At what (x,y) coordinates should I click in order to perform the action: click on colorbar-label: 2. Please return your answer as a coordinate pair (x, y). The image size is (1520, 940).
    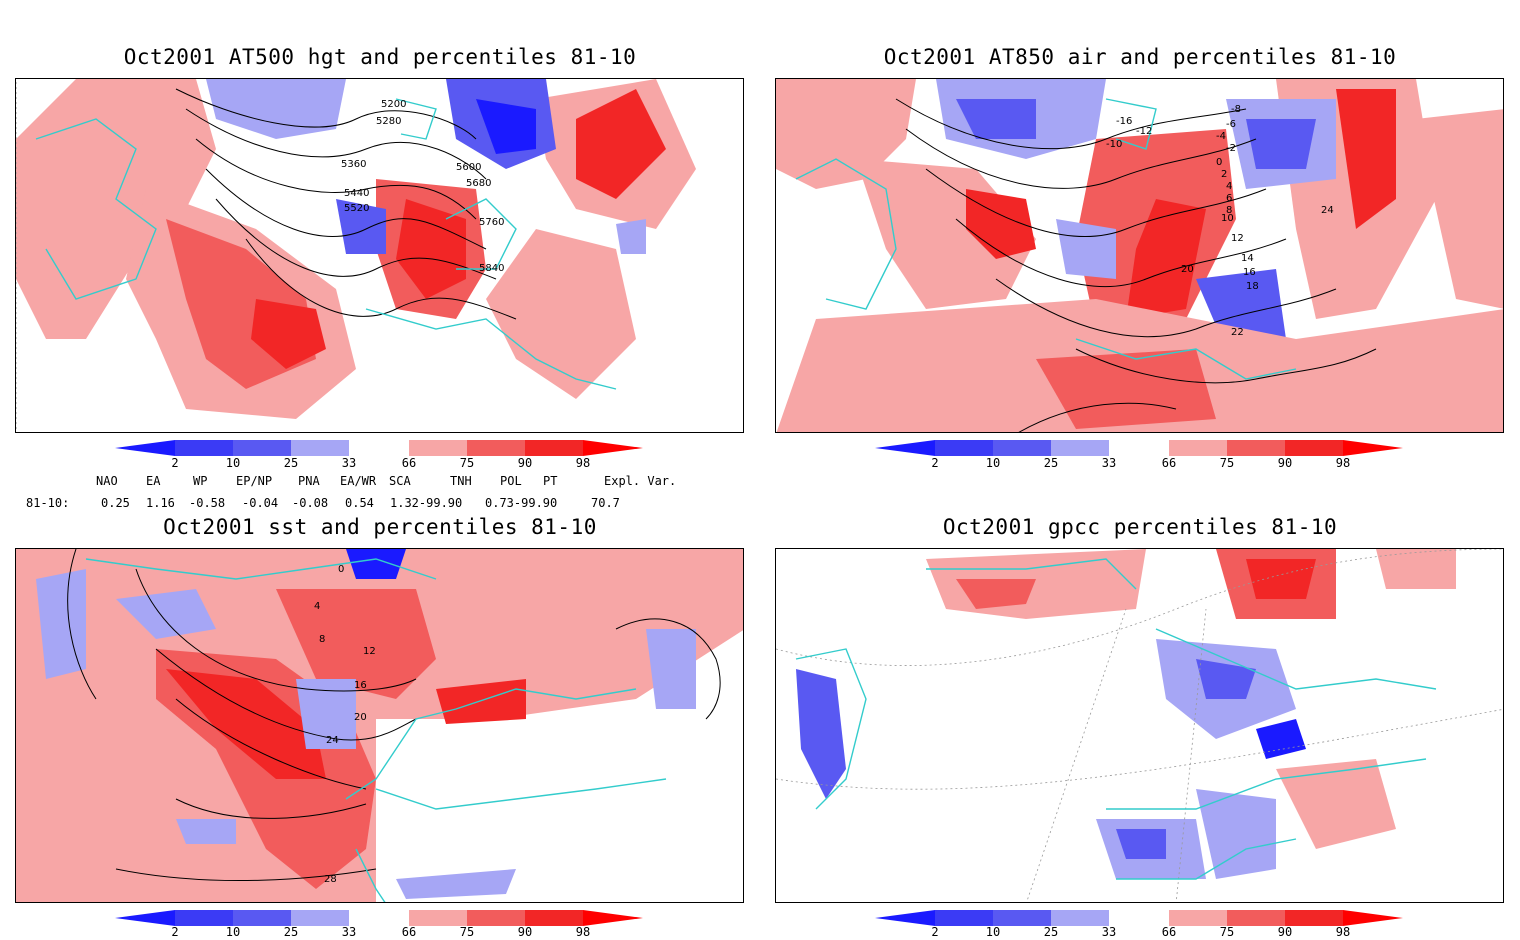
    Looking at the image, I should click on (175, 463).